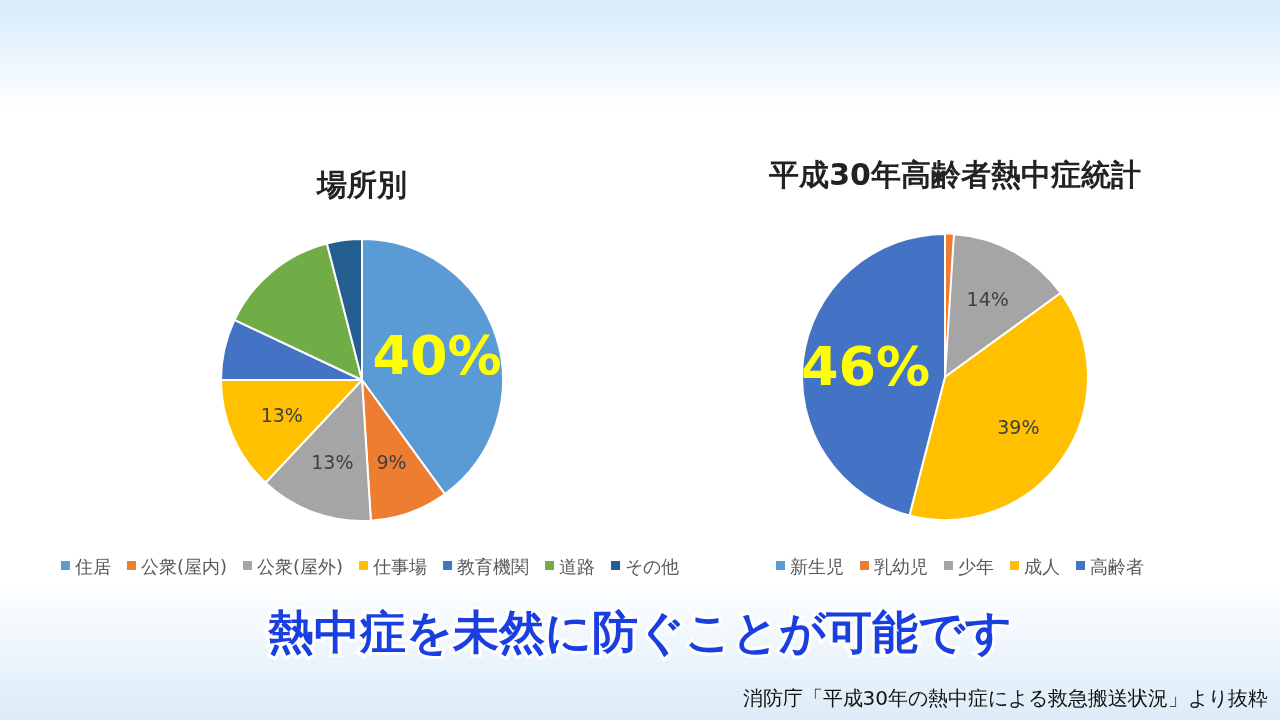 This screenshot has height=720, width=1280. What do you see at coordinates (92, 566) in the screenshot?
I see `legend-label: 住居` at bounding box center [92, 566].